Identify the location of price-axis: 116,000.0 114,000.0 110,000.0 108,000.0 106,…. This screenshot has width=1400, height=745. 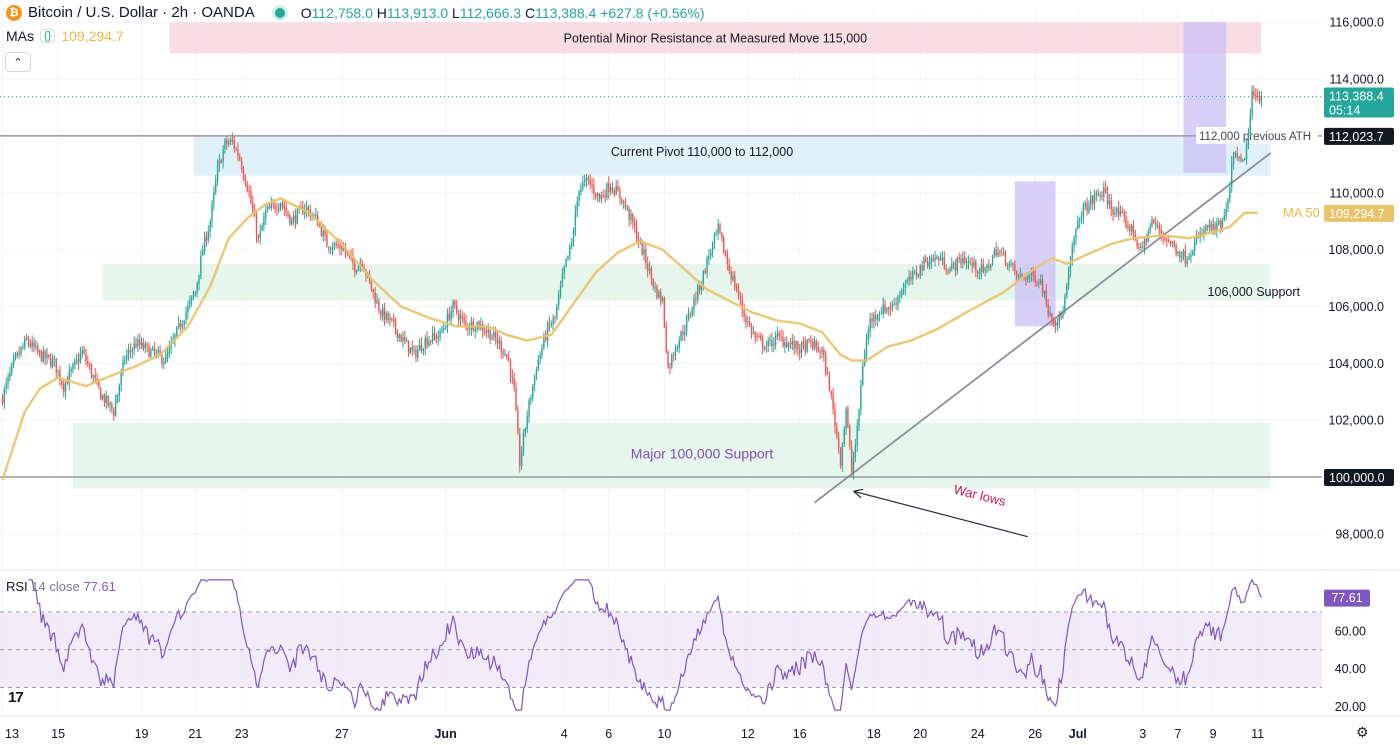
(1356, 279).